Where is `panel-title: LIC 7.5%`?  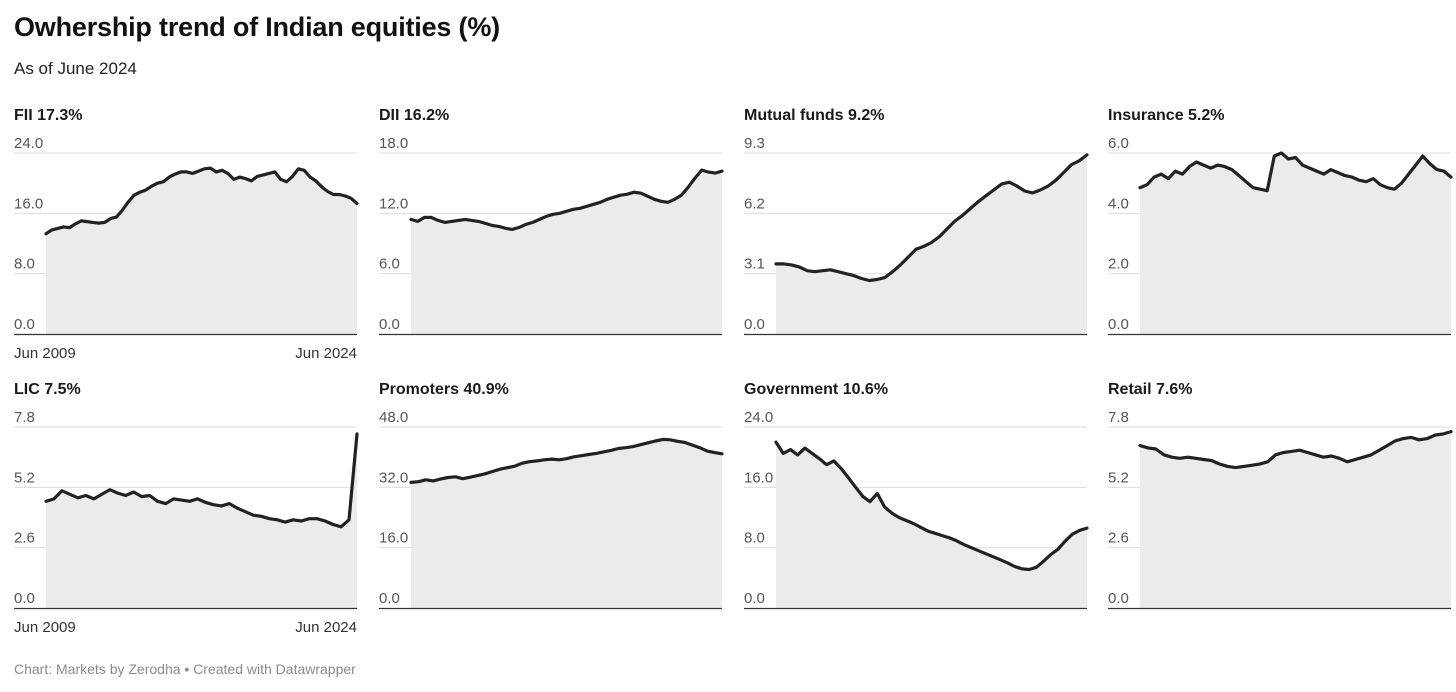 panel-title: LIC 7.5% is located at coordinates (47, 389).